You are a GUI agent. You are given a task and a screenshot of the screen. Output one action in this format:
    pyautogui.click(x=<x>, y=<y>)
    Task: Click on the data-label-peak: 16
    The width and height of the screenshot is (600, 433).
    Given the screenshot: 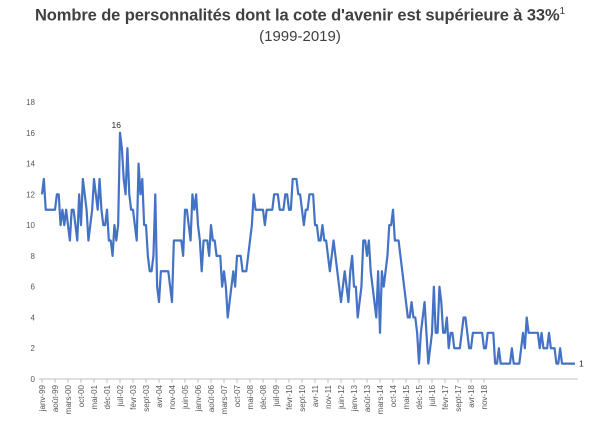 What is the action you would take?
    pyautogui.click(x=117, y=125)
    